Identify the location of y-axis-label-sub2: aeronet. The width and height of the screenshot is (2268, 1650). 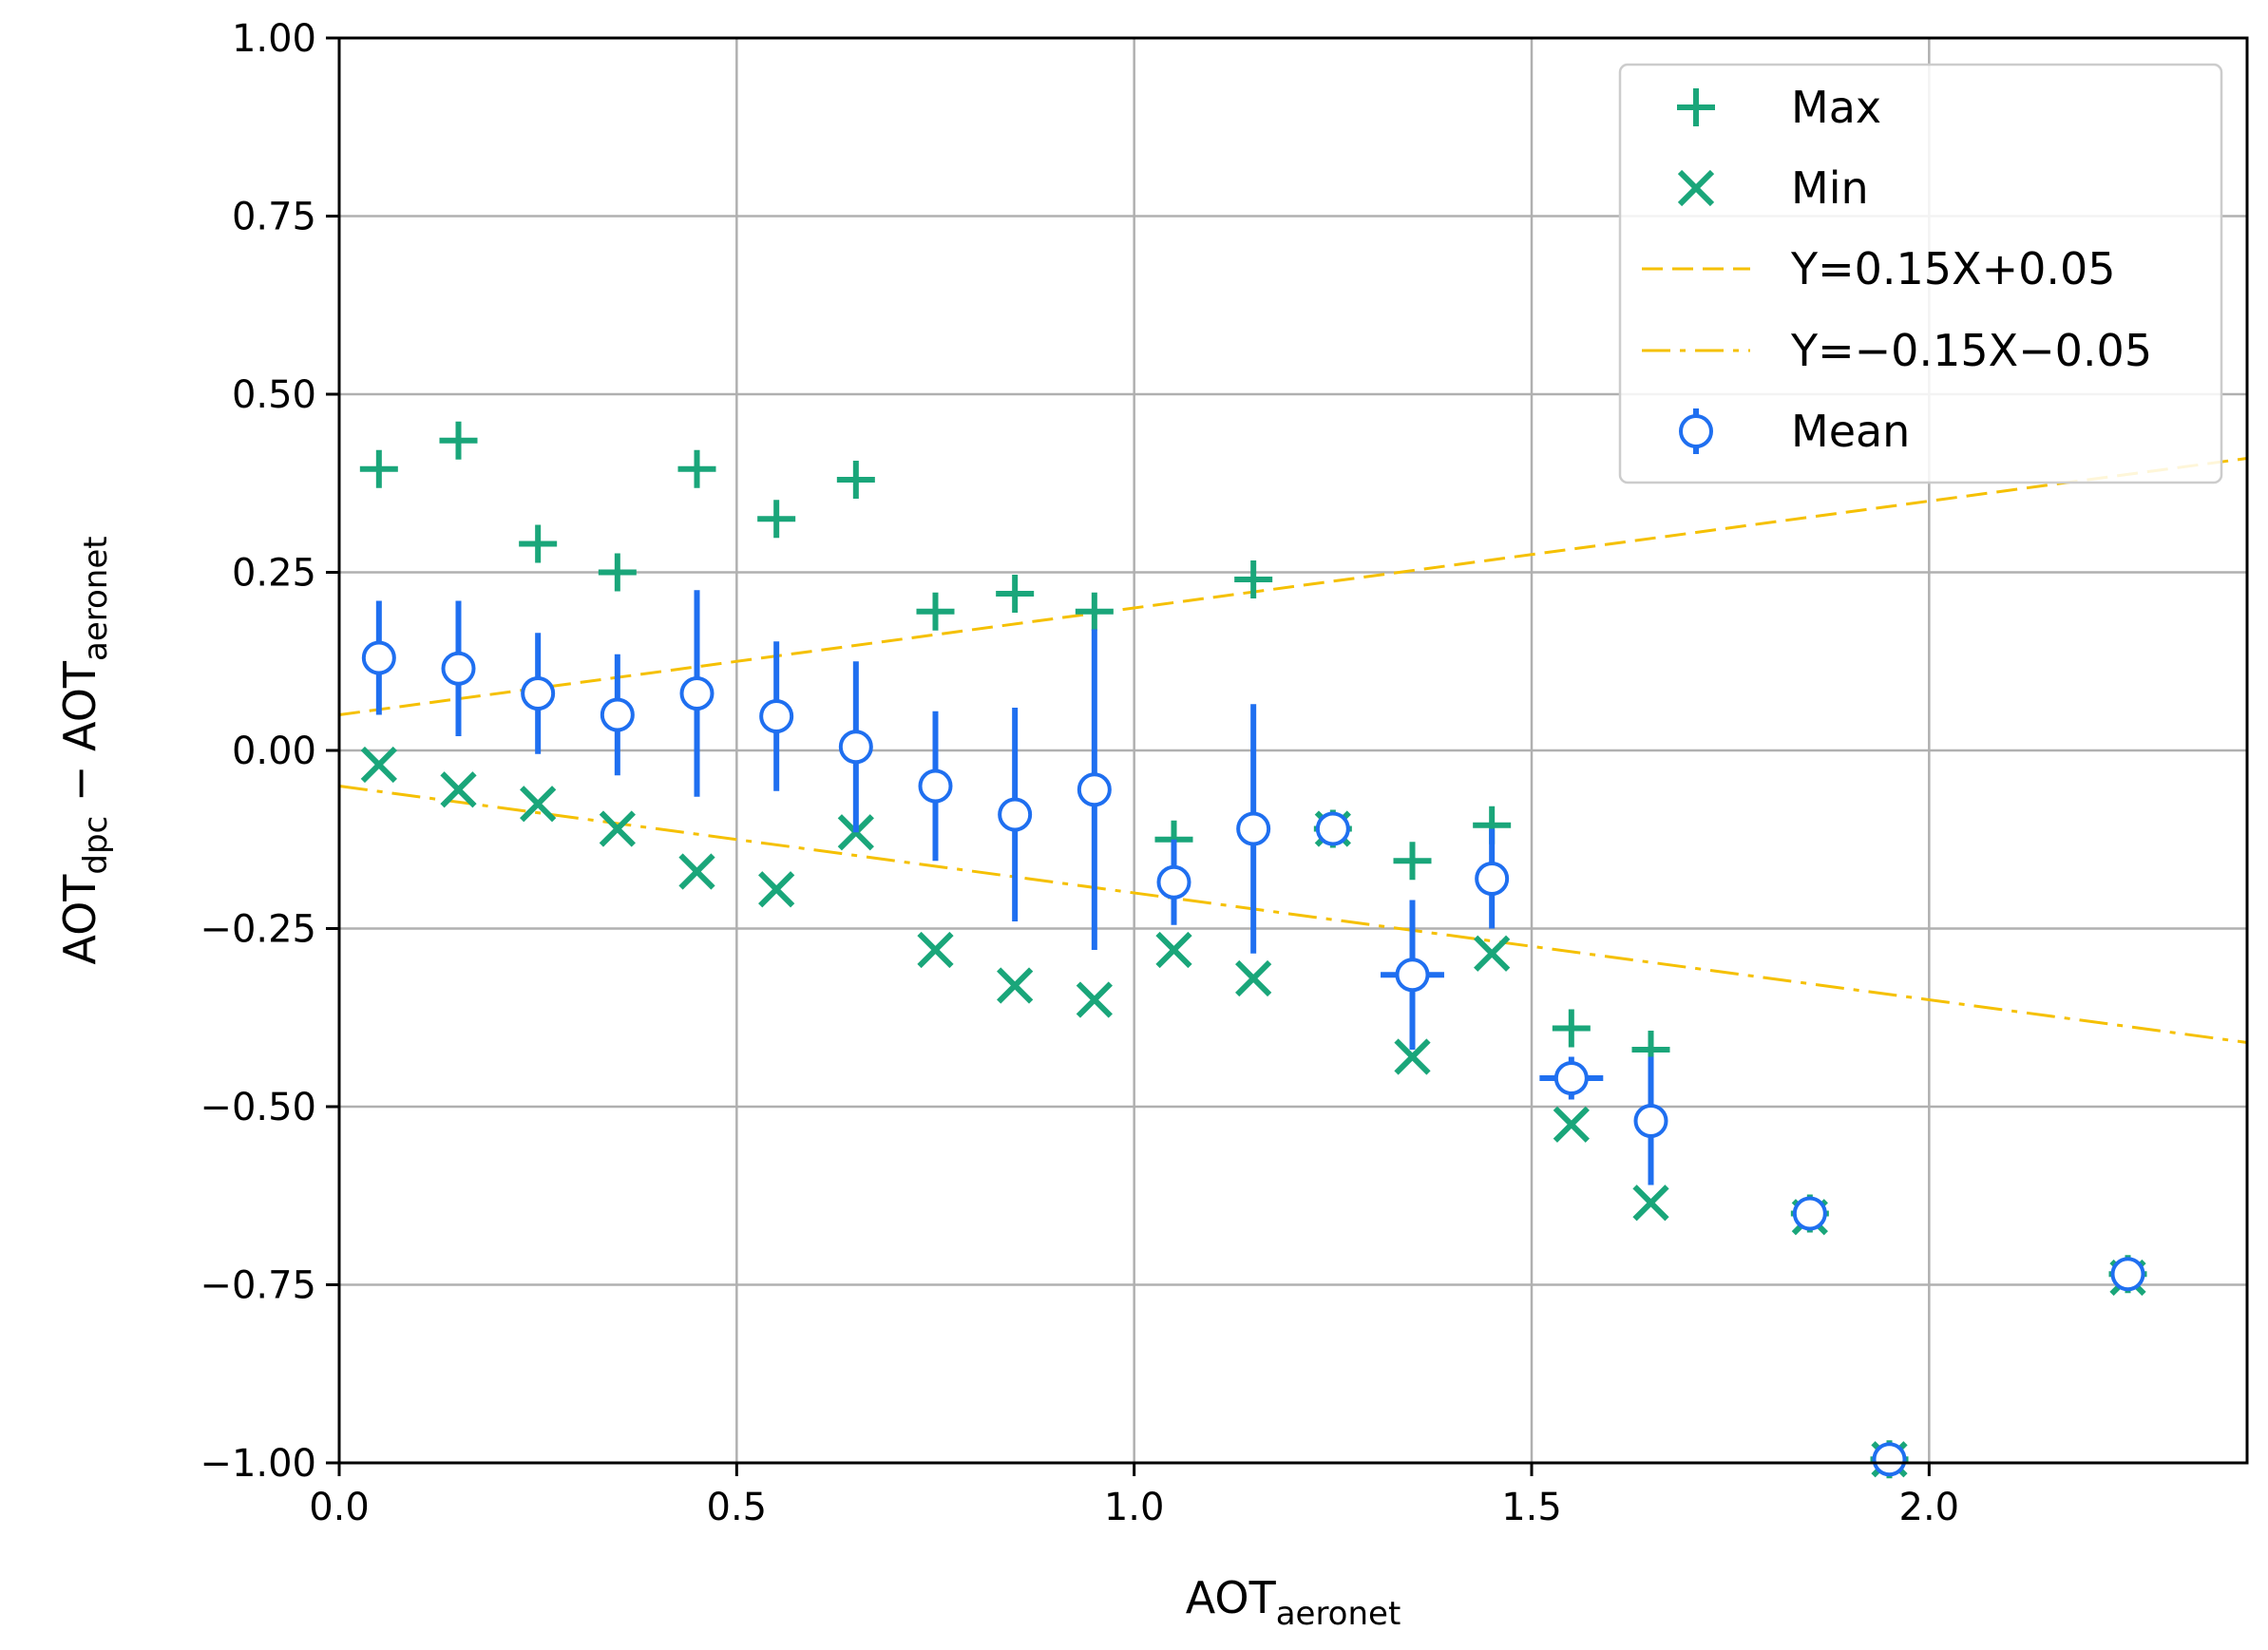
(96, 598).